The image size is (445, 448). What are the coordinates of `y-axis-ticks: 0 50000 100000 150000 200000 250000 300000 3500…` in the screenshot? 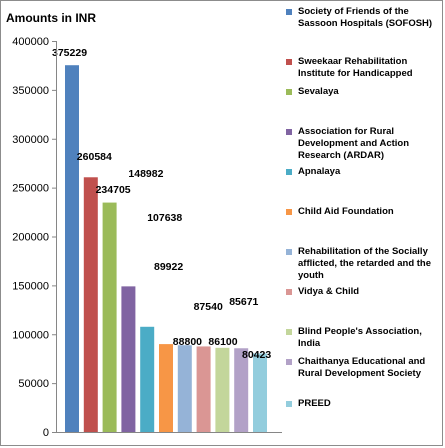 It's located at (34, 237).